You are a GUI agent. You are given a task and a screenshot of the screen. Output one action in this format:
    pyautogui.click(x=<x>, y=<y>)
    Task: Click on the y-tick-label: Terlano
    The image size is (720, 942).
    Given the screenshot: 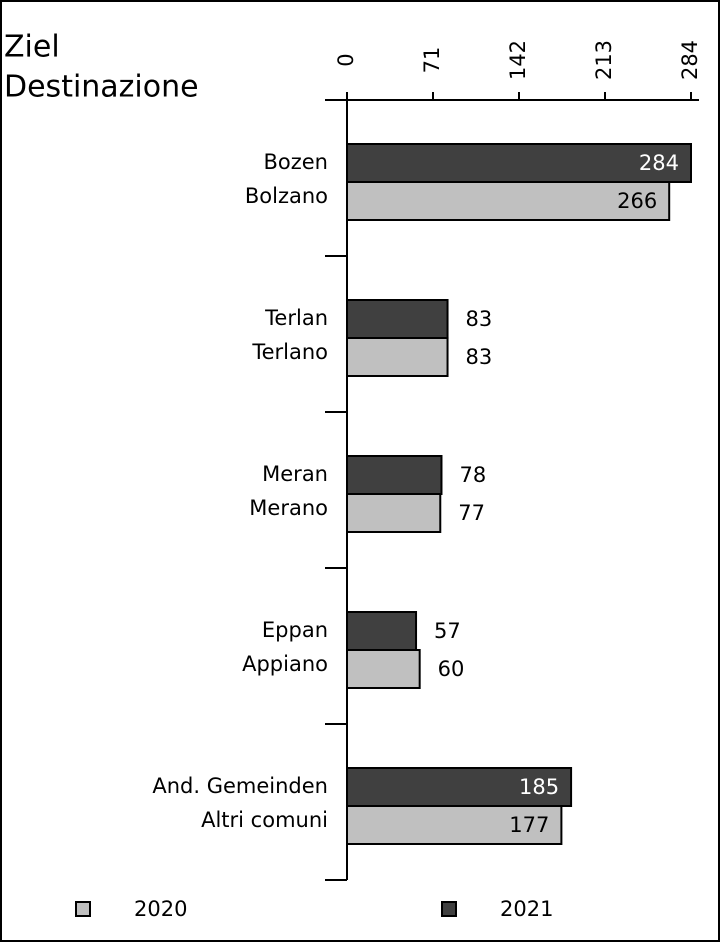 What is the action you would take?
    pyautogui.click(x=289, y=352)
    